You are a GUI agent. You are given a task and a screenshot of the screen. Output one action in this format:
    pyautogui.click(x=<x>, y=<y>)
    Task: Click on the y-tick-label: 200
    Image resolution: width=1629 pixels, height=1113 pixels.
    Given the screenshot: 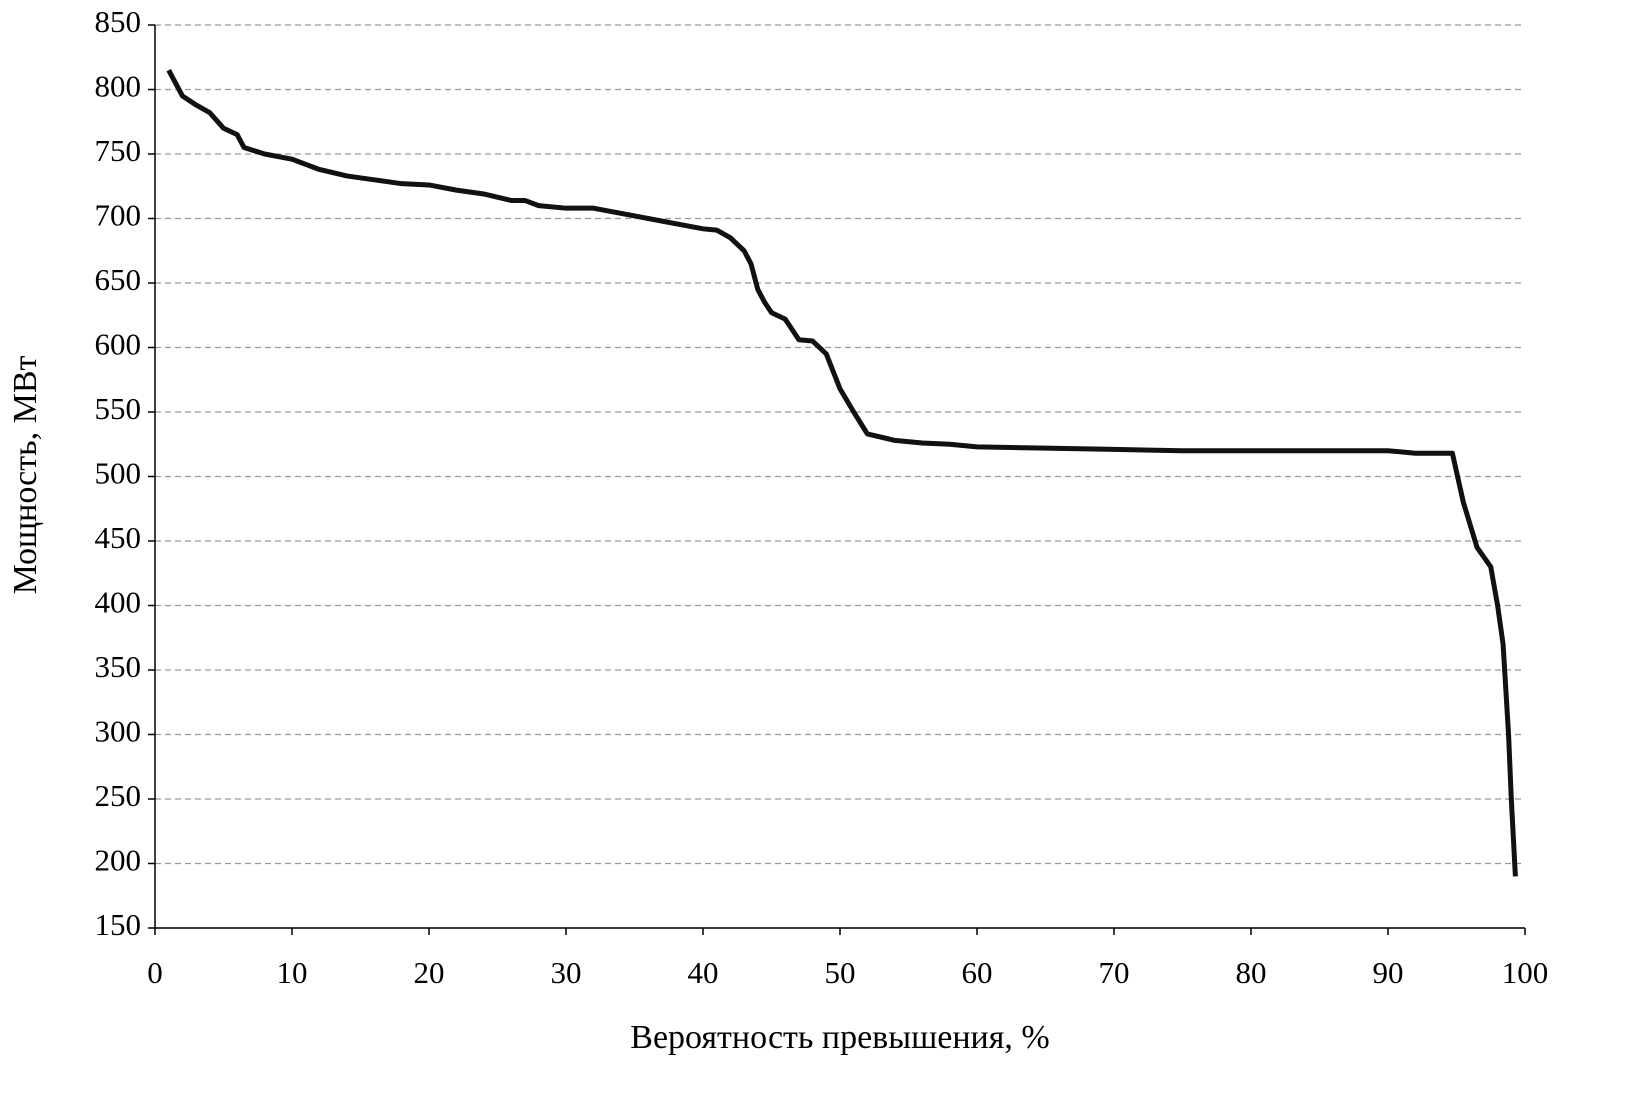 What is the action you would take?
    pyautogui.click(x=118, y=860)
    